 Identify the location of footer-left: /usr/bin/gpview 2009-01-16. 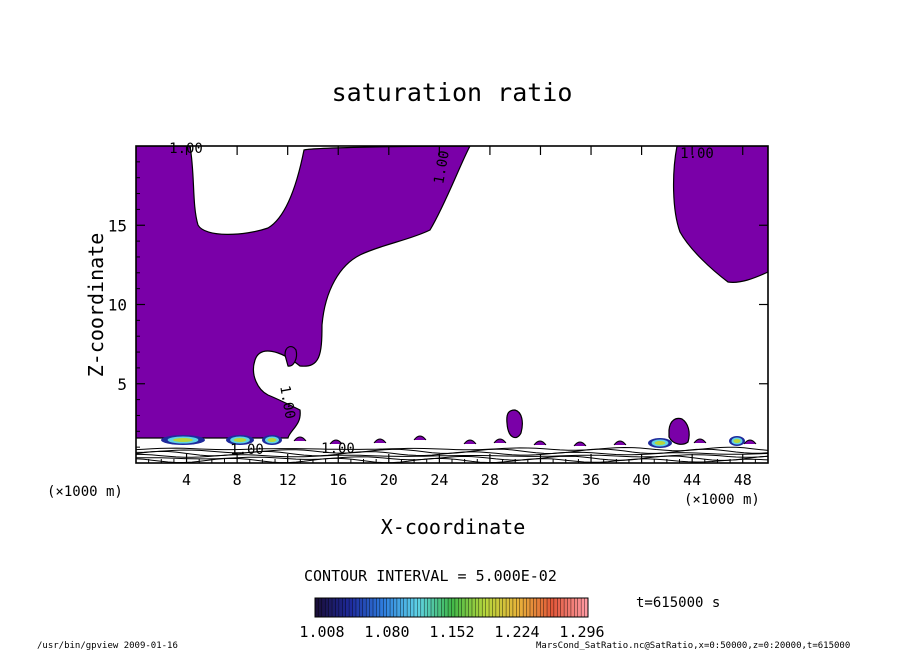
(107, 646).